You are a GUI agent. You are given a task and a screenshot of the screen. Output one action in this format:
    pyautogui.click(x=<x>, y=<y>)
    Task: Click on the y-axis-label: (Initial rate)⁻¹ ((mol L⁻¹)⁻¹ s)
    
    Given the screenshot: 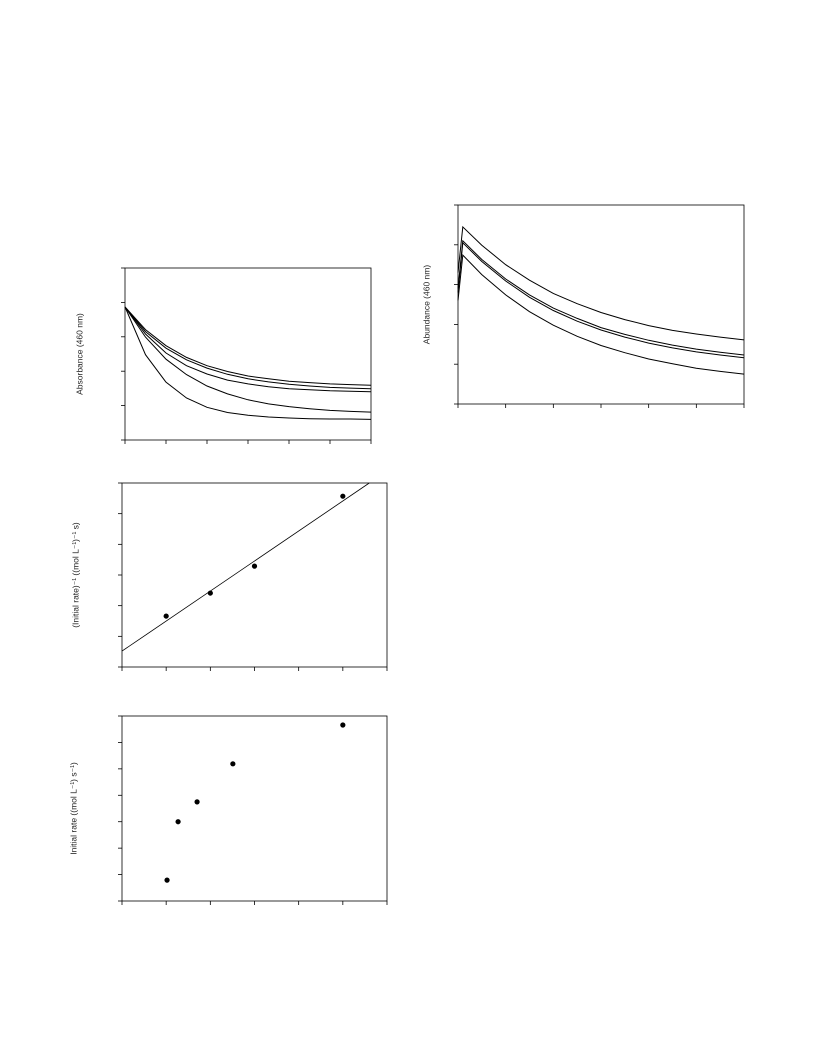 What is the action you would take?
    pyautogui.click(x=75, y=575)
    